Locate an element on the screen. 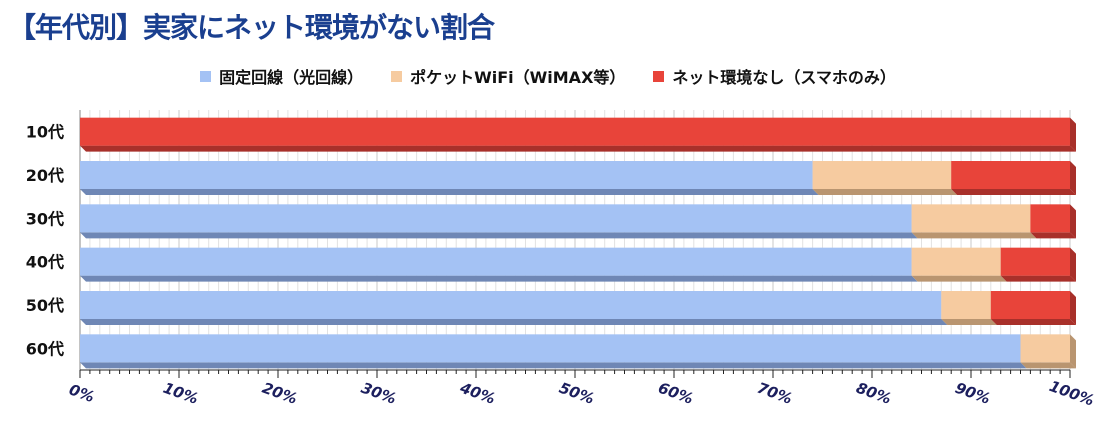 The width and height of the screenshot is (1096, 443). legend-item-no-internet: ネット環境なし（スマホのみ） is located at coordinates (774, 76).